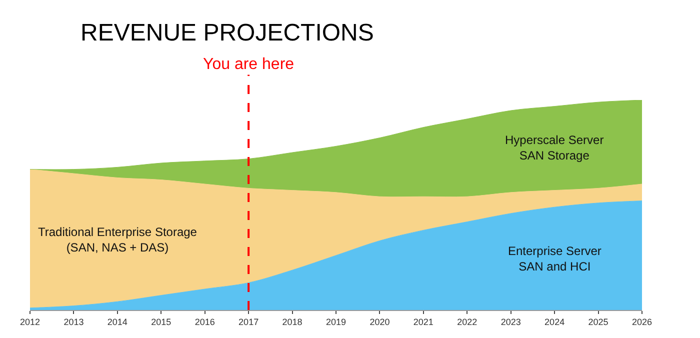 The image size is (700, 338). I want to click on x-tick-label: 2021, so click(423, 321).